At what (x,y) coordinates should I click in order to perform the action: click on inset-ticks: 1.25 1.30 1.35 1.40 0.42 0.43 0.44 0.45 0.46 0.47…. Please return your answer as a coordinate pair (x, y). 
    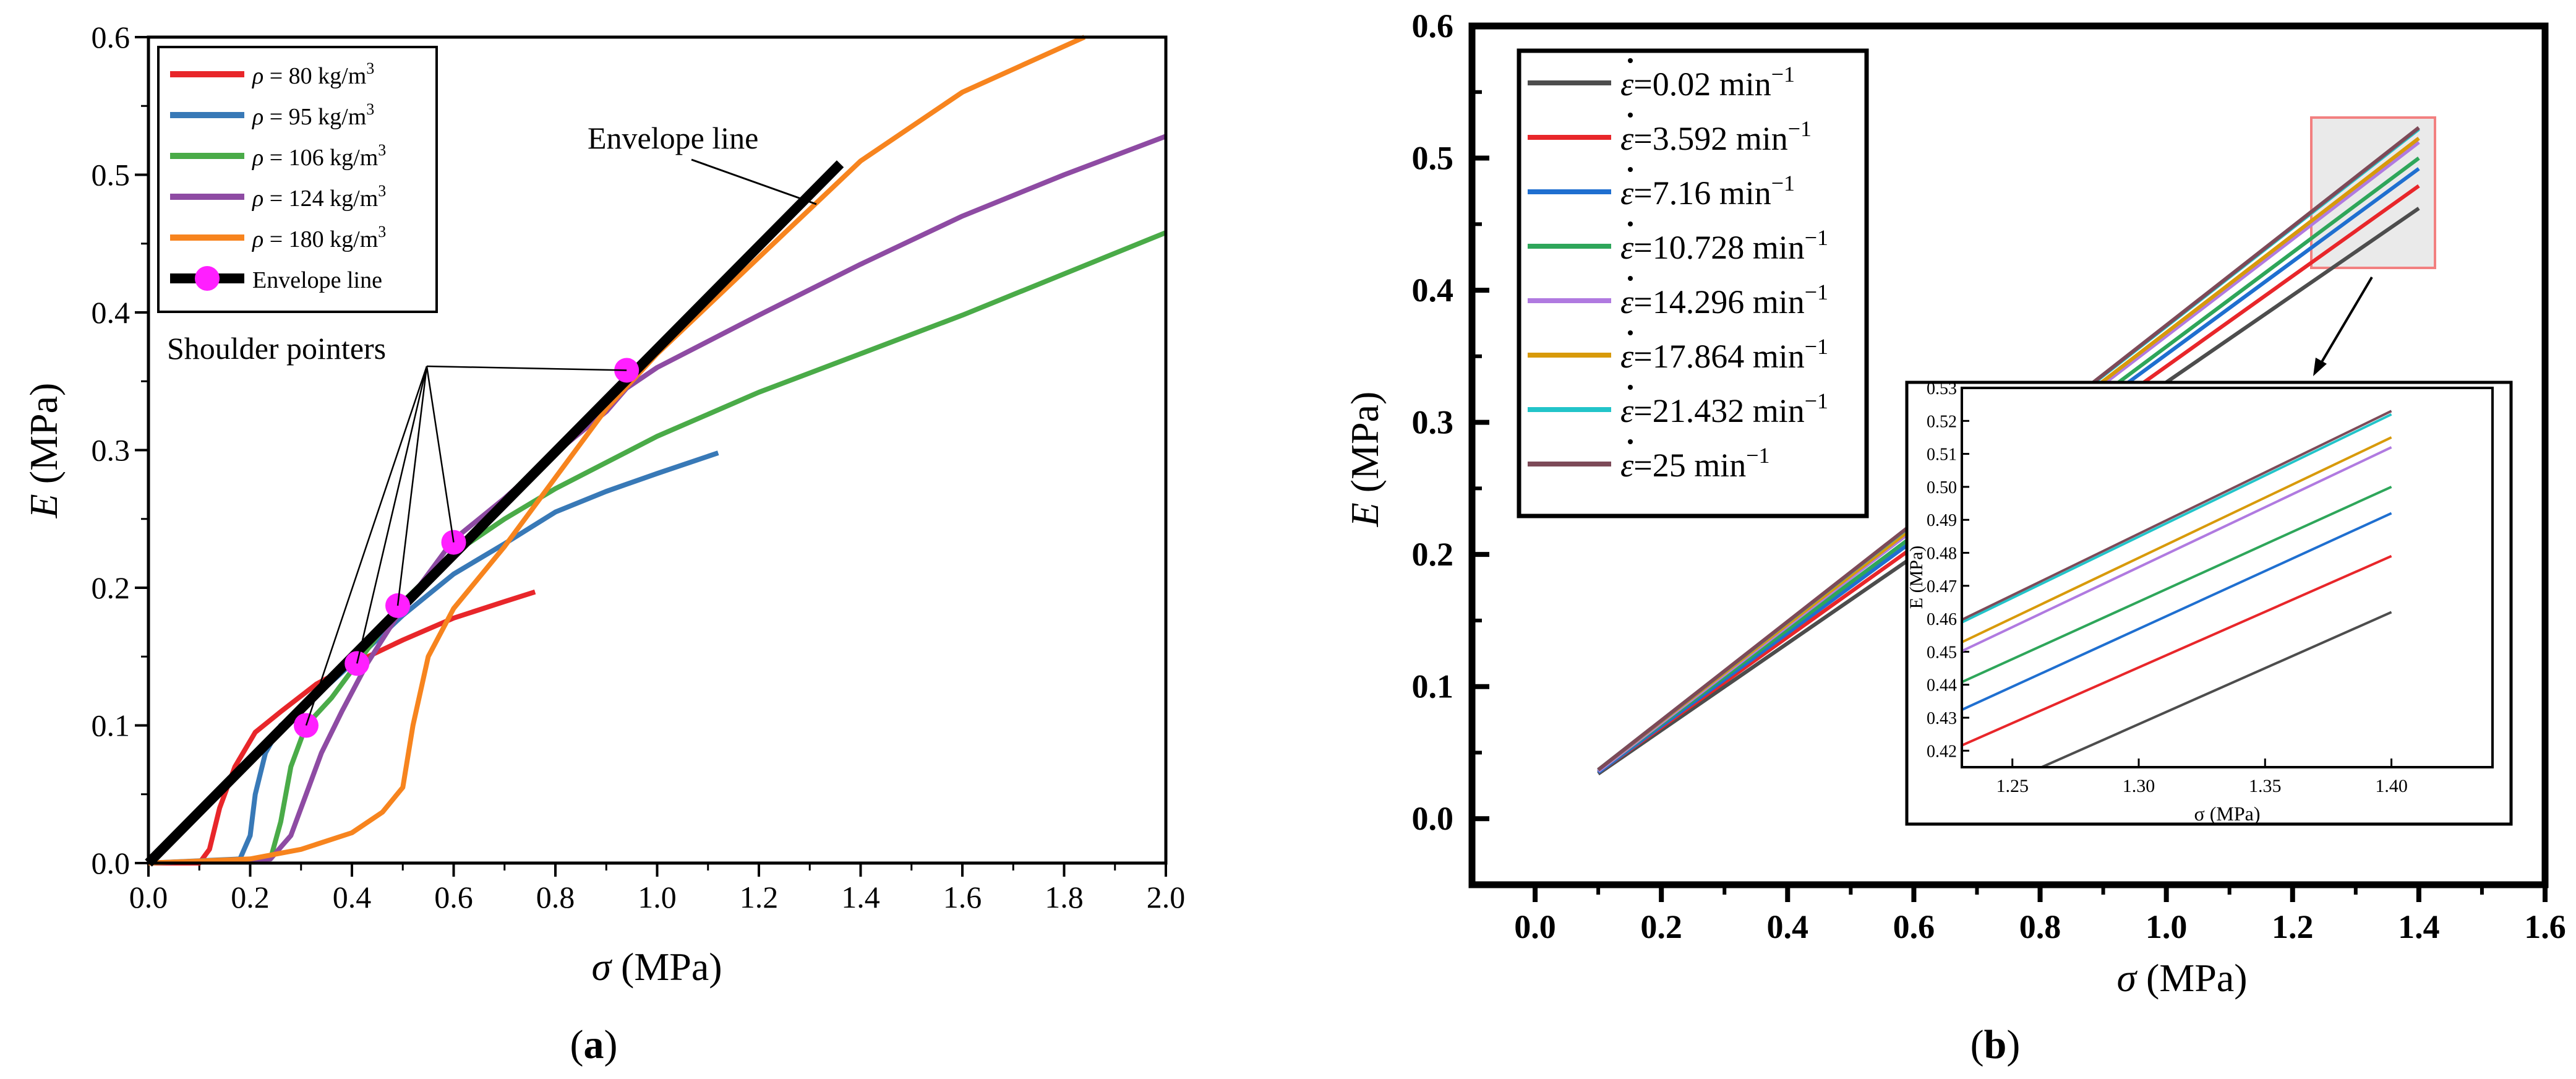
    Looking at the image, I should click on (2167, 587).